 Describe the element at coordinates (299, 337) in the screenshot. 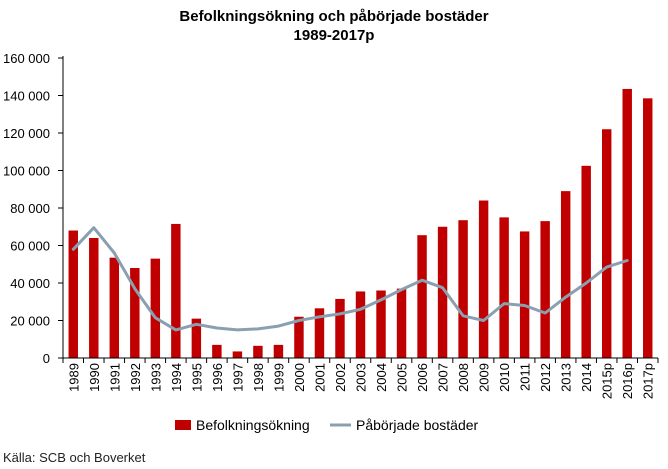

I see `bar-2000` at that location.